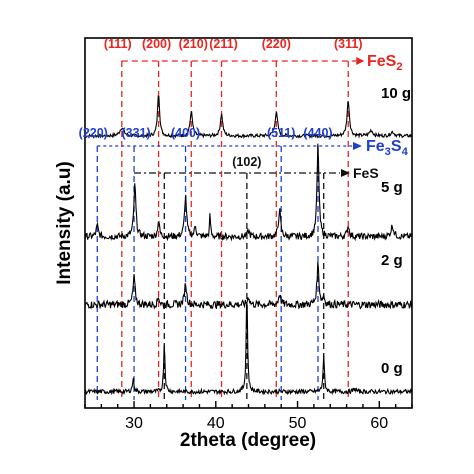  I want to click on x-axis: 30 40 50 60, so click(248, 416).